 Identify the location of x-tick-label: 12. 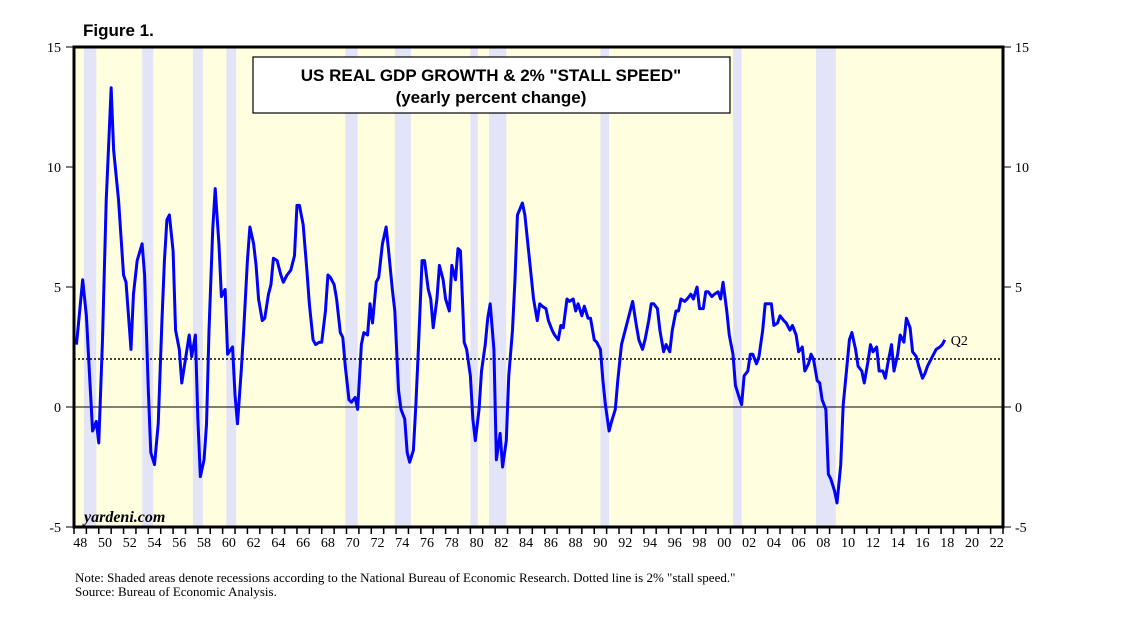
(873, 543).